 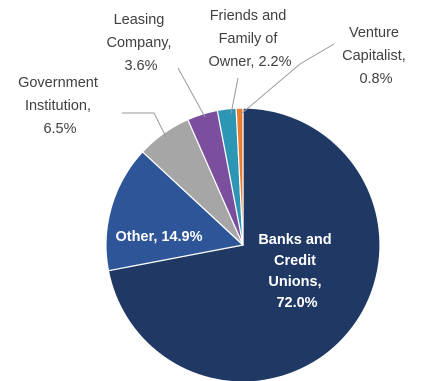 I want to click on label-friends: Friends and Family of Owner, 2.2%, so click(x=249, y=39).